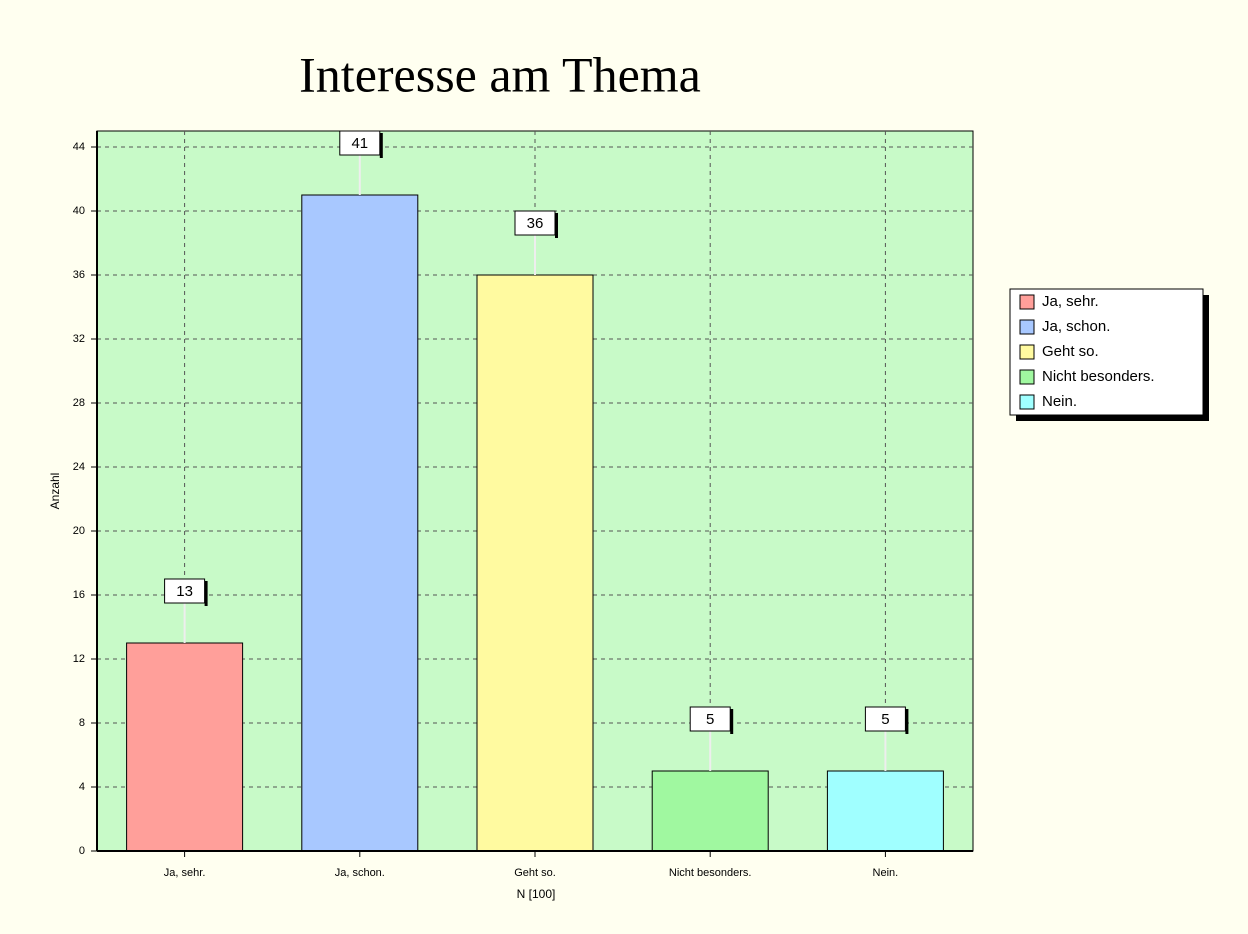 This screenshot has width=1248, height=934. What do you see at coordinates (79, 659) in the screenshot?
I see `y-tick-label: 12` at bounding box center [79, 659].